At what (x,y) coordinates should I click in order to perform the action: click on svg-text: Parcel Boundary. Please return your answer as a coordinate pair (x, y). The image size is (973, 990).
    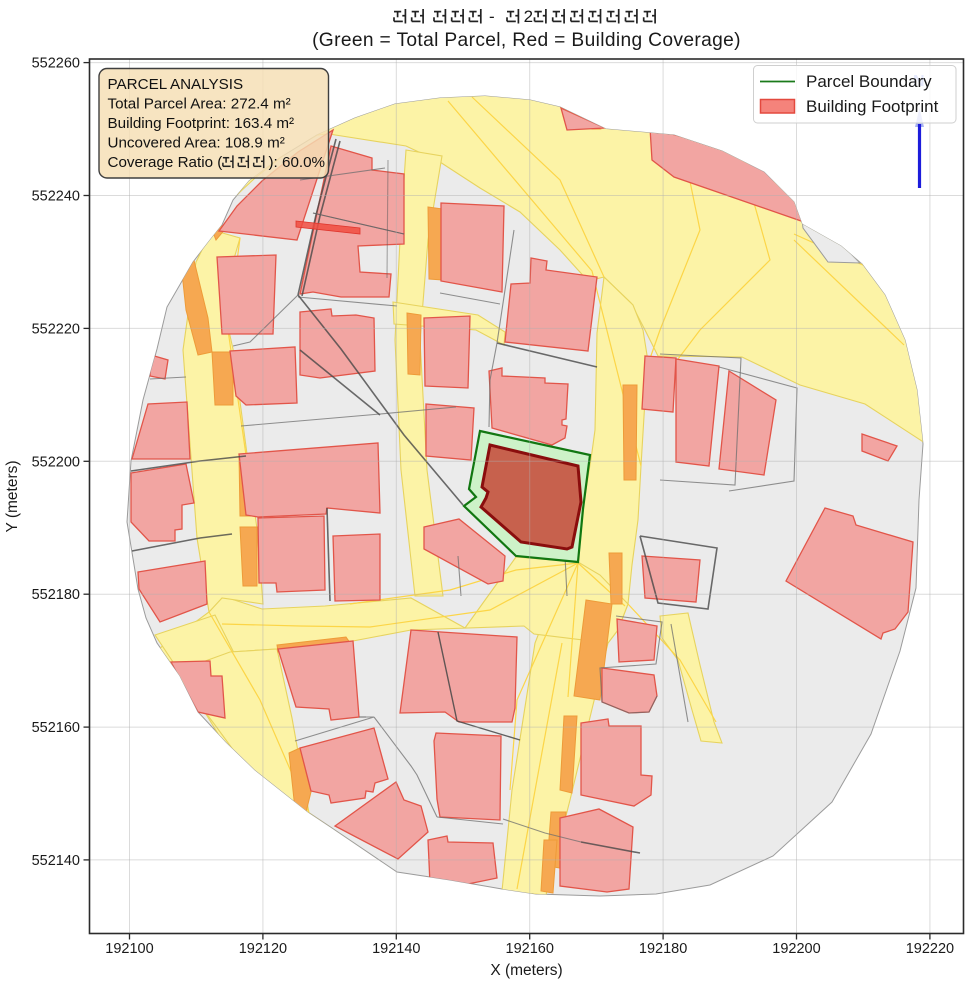
    Looking at the image, I should click on (869, 81).